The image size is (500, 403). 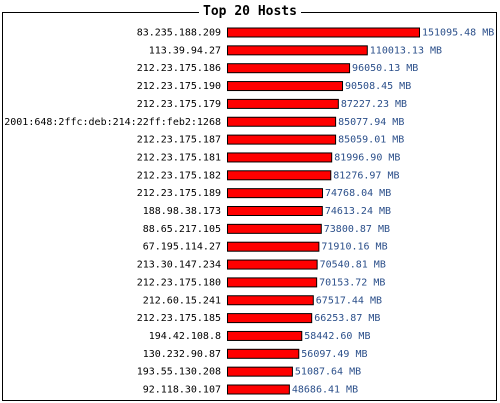 I want to click on host-label: 92.118.30.107, so click(x=182, y=390).